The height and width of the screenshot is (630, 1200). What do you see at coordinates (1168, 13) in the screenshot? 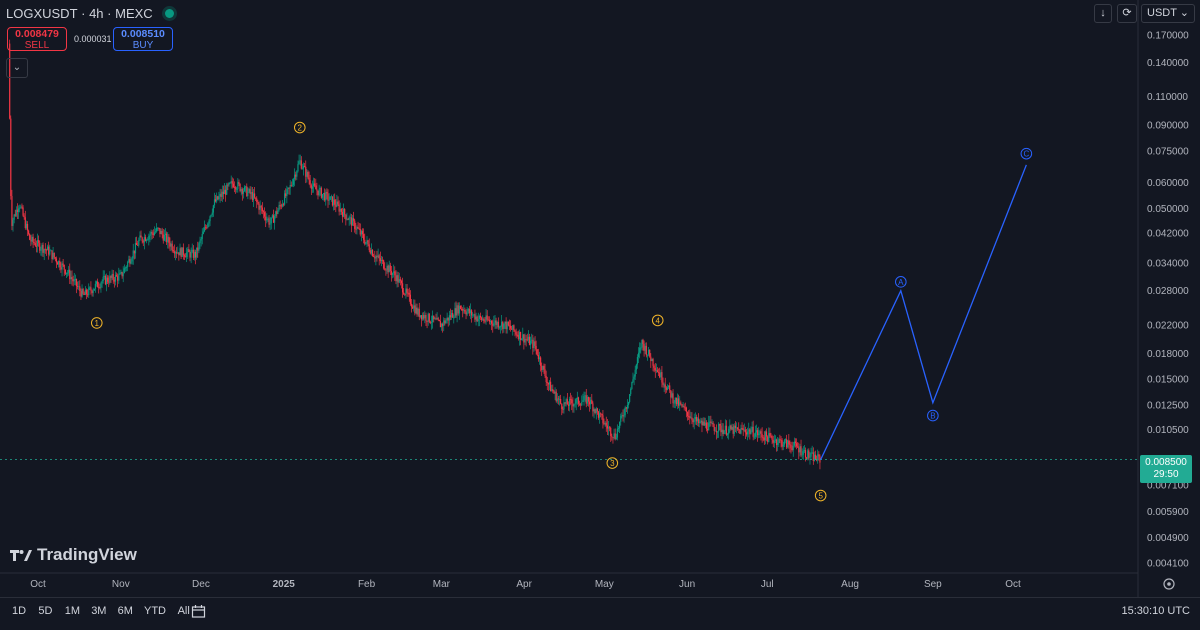
I see `currency-select: USDT ⌄` at bounding box center [1168, 13].